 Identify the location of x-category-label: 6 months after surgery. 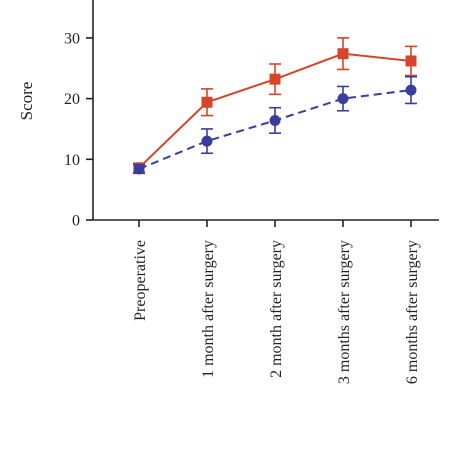
(412, 312).